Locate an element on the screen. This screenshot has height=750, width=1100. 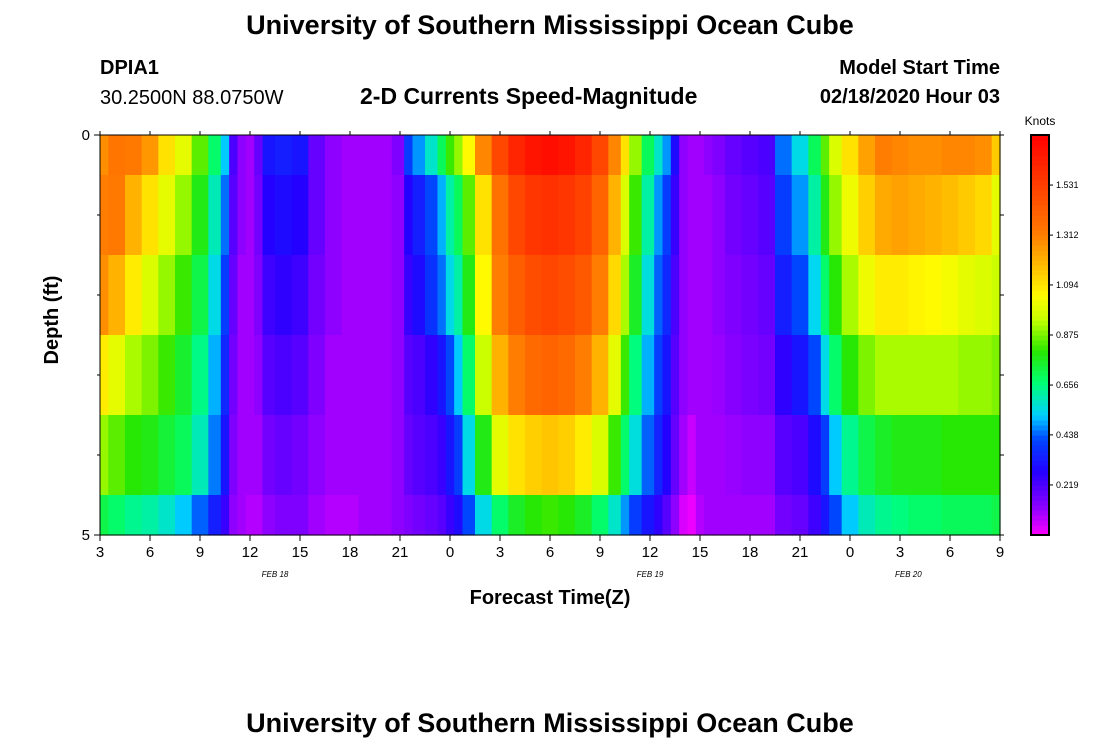
x-tick-label: 9 is located at coordinates (200, 552).